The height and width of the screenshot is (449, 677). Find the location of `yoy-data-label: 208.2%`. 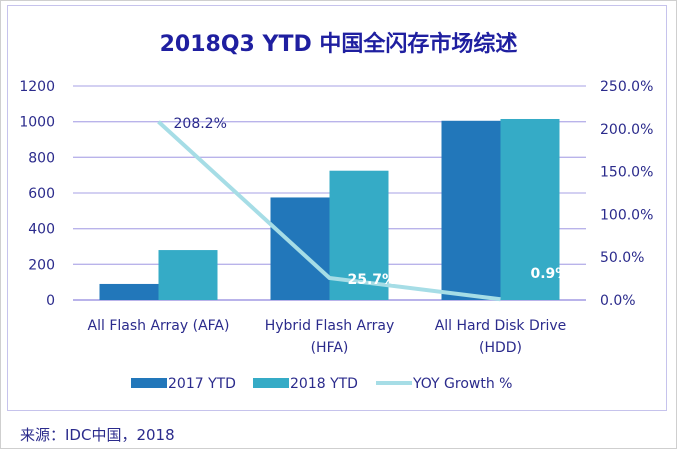

yoy-data-label: 208.2% is located at coordinates (200, 124).